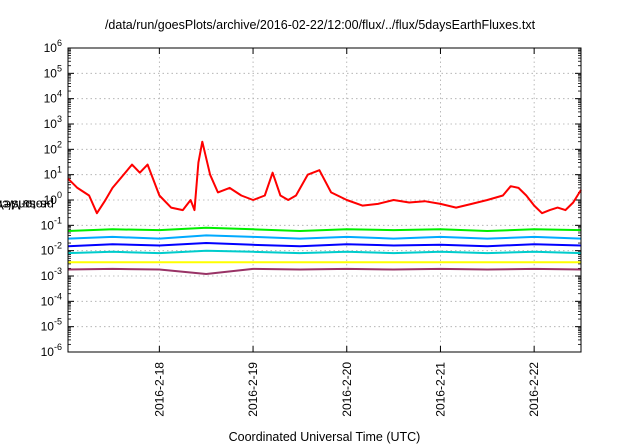 The image size is (640, 448). I want to click on y-tick-label: 10⁻³, so click(51, 274).